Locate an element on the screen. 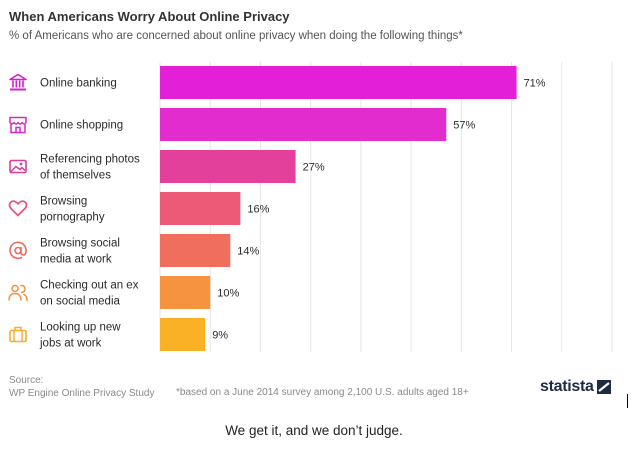 Image resolution: width=636 pixels, height=451 pixels. statista-logo: statista is located at coordinates (575, 387).